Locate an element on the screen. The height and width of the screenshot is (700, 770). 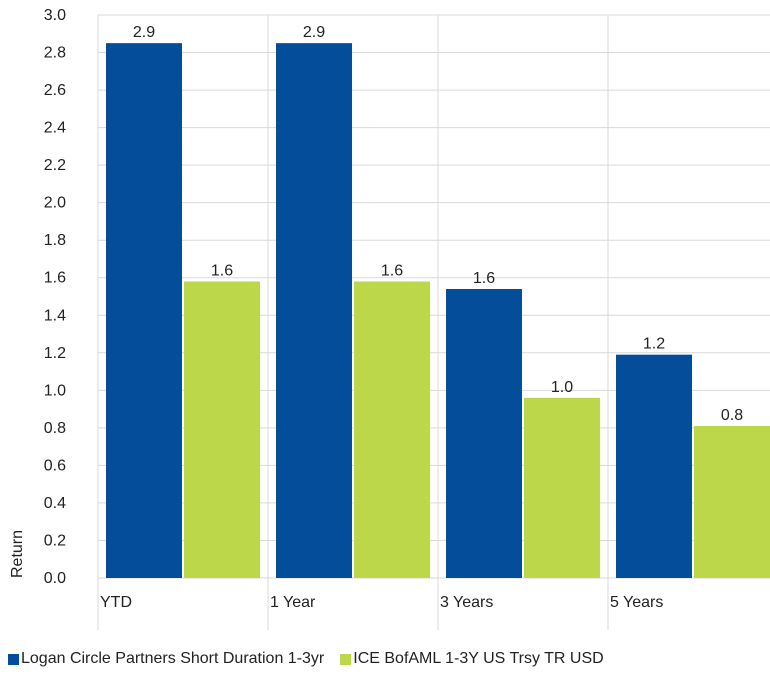
y-tick-label: 2.8 is located at coordinates (55, 53).